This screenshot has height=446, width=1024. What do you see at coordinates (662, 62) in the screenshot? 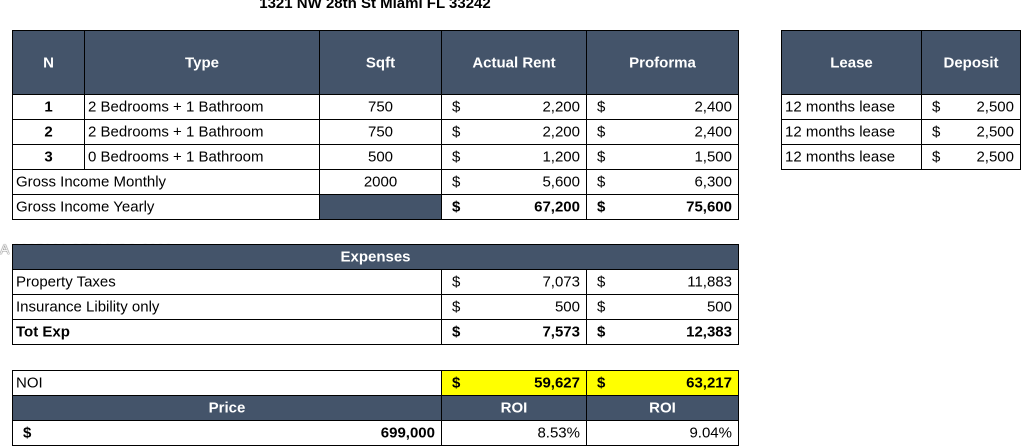
I see `header-text: Proforma` at bounding box center [662, 62].